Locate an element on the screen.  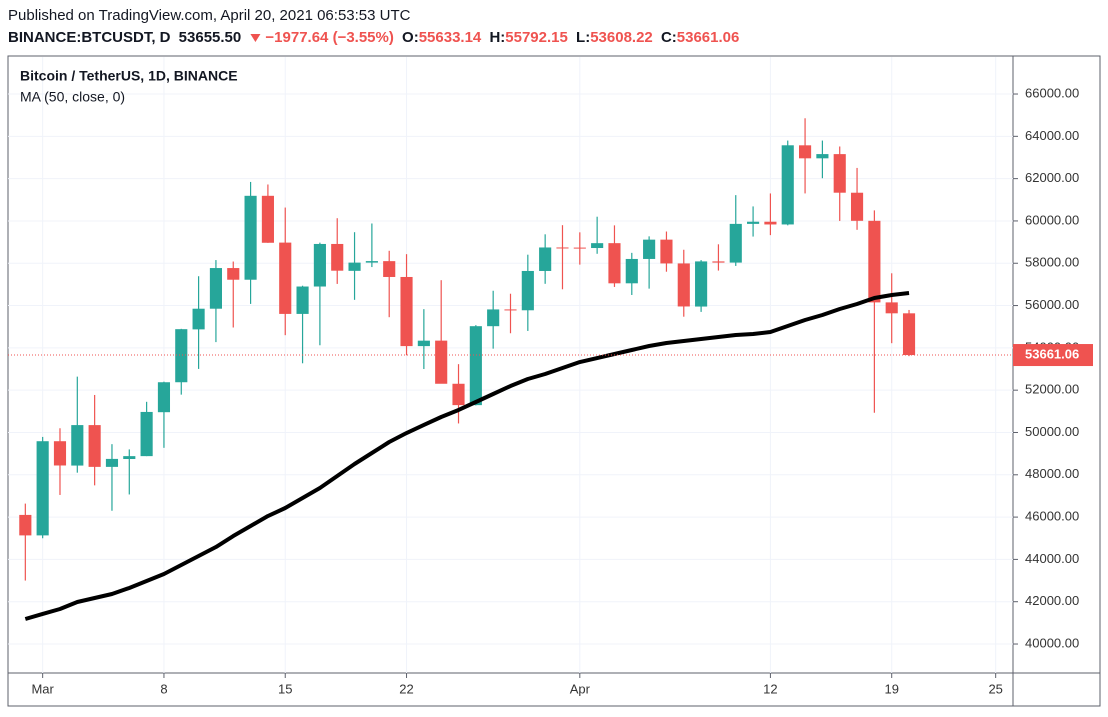
last-price-box is located at coordinates (1053, 355).